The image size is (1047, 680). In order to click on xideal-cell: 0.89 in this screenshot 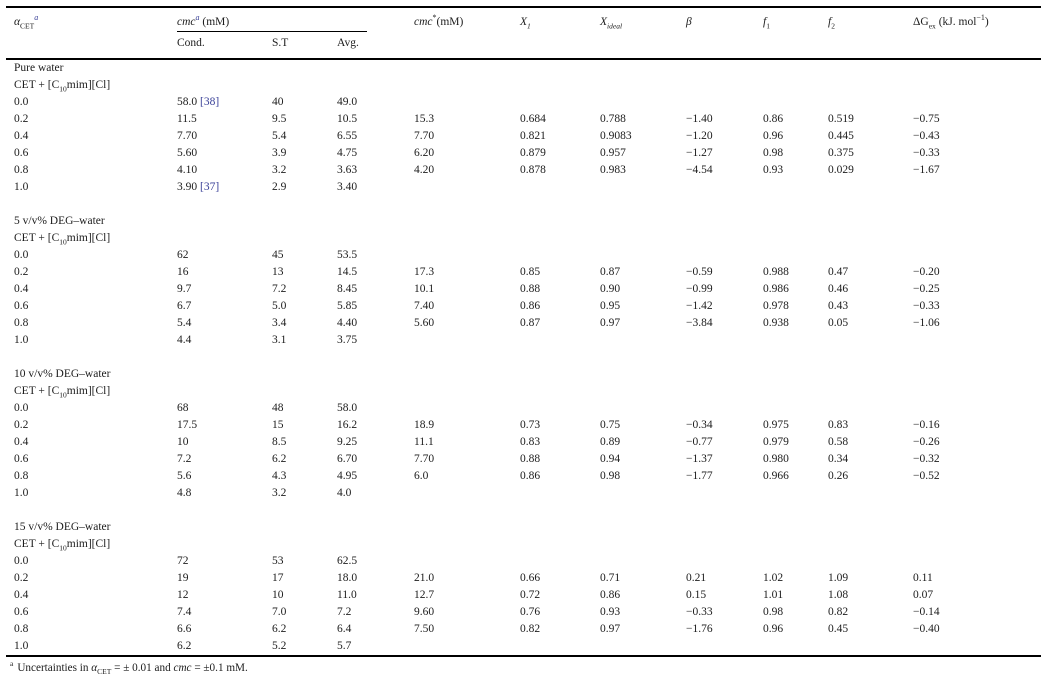, I will do `click(610, 442)`.